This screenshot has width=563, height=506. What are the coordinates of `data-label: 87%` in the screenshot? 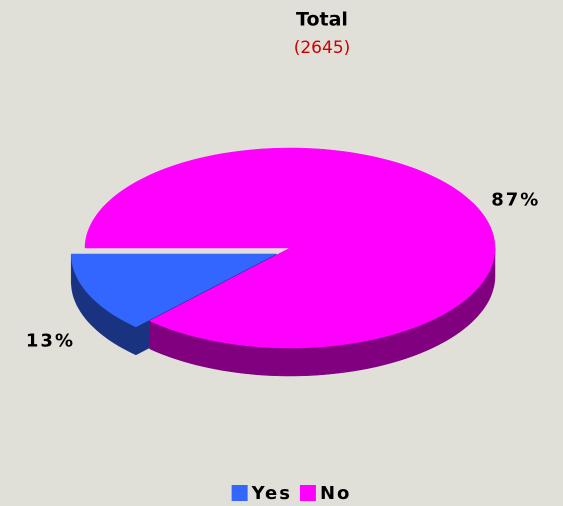 It's located at (515, 199).